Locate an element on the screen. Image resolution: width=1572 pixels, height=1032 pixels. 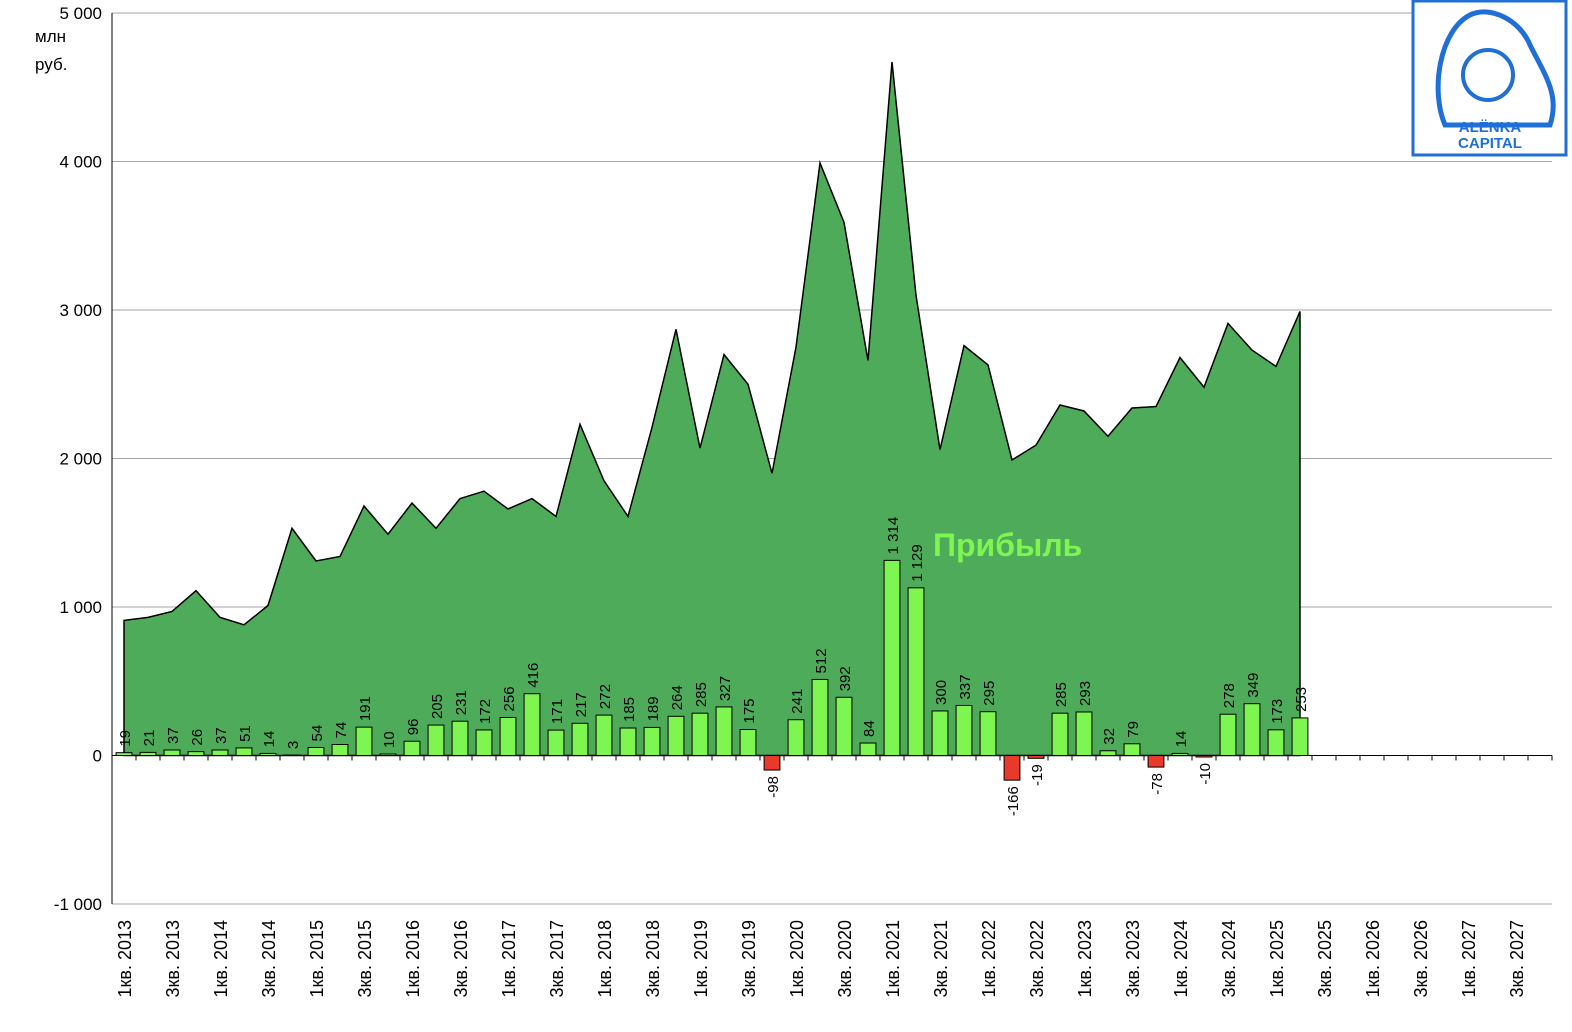
y-axis-label: млн is located at coordinates (50, 36).